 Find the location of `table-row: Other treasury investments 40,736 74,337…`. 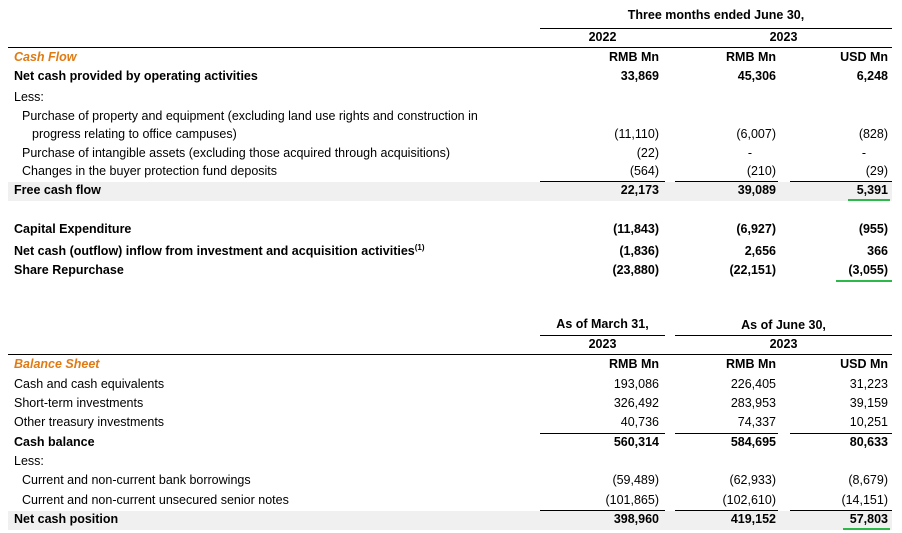

table-row: Other treasury investments 40,736 74,337… is located at coordinates (450, 424).